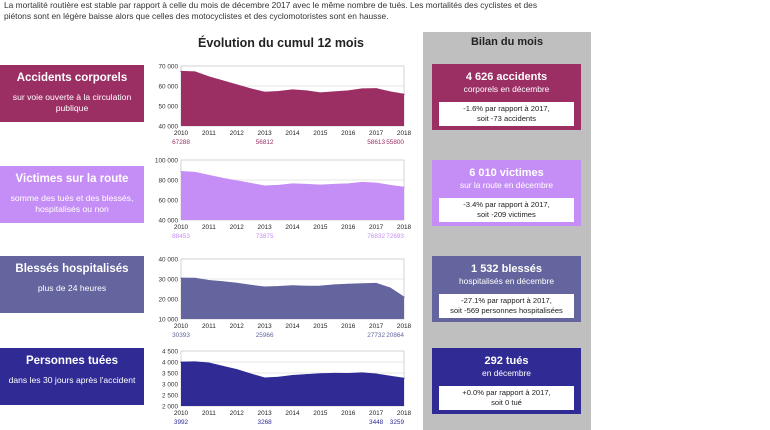  Describe the element at coordinates (72, 380) in the screenshot. I see `tues-subtitle: dans les 30 jours après l'accident` at that location.